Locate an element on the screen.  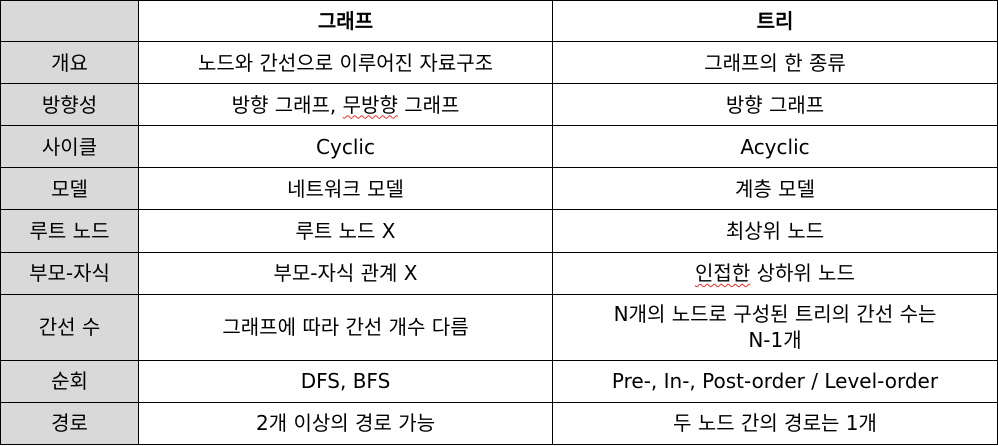
tree-text-line: N개의 노드로 구성된 트리의 간선 수는 is located at coordinates (775, 314).